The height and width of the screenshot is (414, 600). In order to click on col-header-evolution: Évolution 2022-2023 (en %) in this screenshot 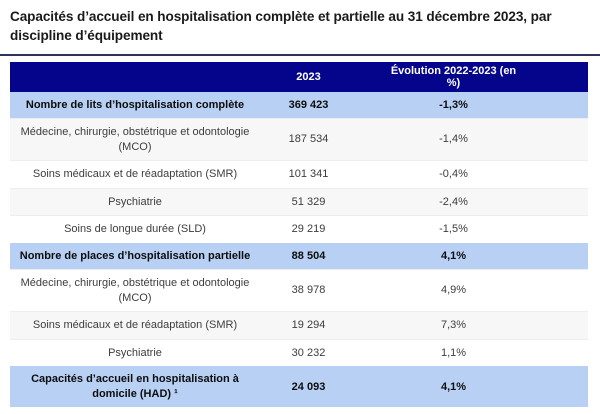, I will do `click(481, 76)`.